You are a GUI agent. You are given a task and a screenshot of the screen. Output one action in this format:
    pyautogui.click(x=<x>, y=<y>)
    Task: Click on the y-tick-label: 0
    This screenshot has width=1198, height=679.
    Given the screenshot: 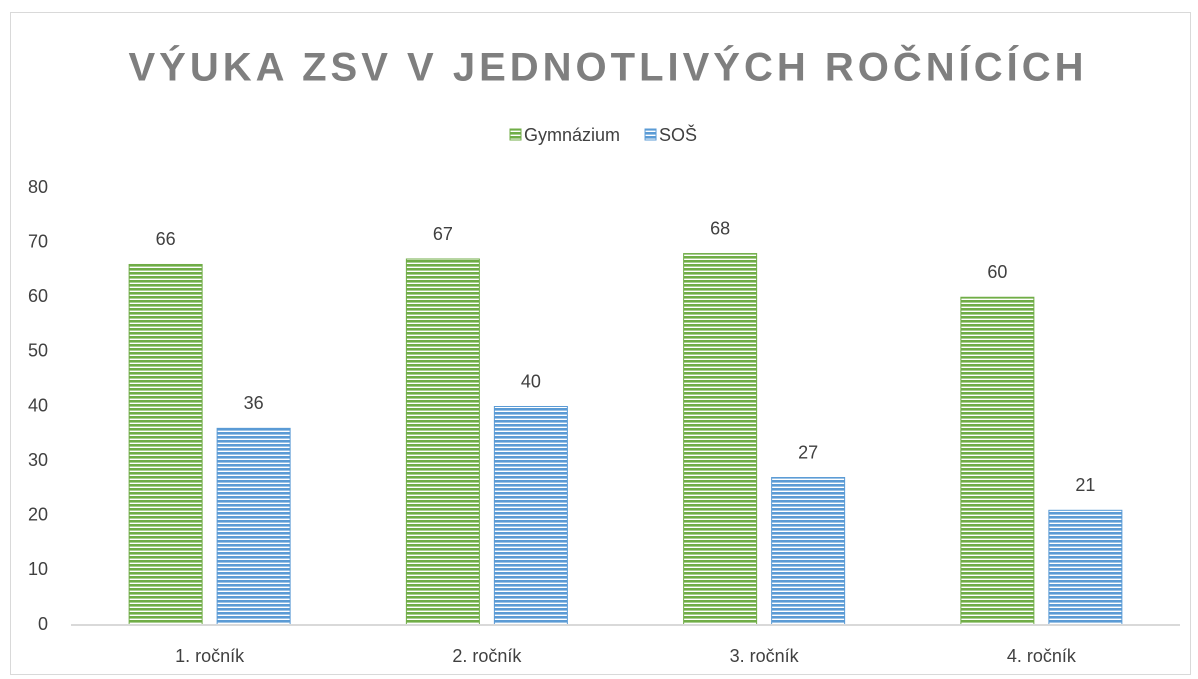 What is the action you would take?
    pyautogui.click(x=43, y=624)
    